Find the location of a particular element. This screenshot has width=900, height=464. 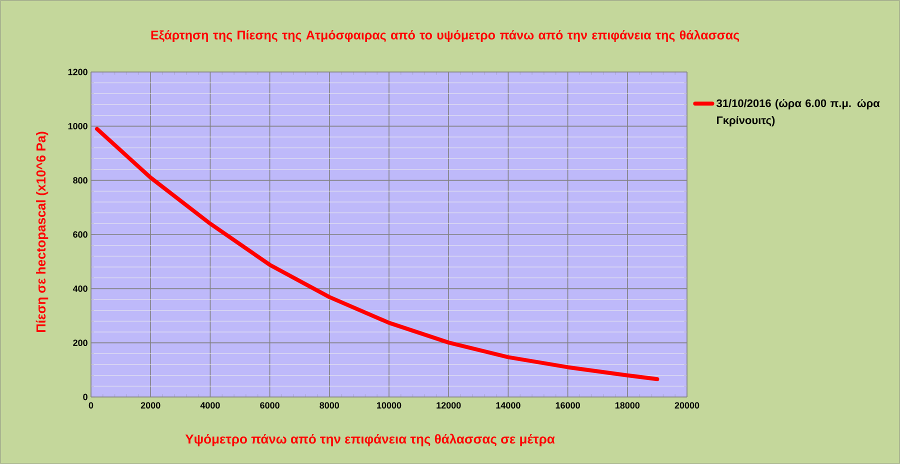

x-tick-label: 12000 is located at coordinates (448, 405).